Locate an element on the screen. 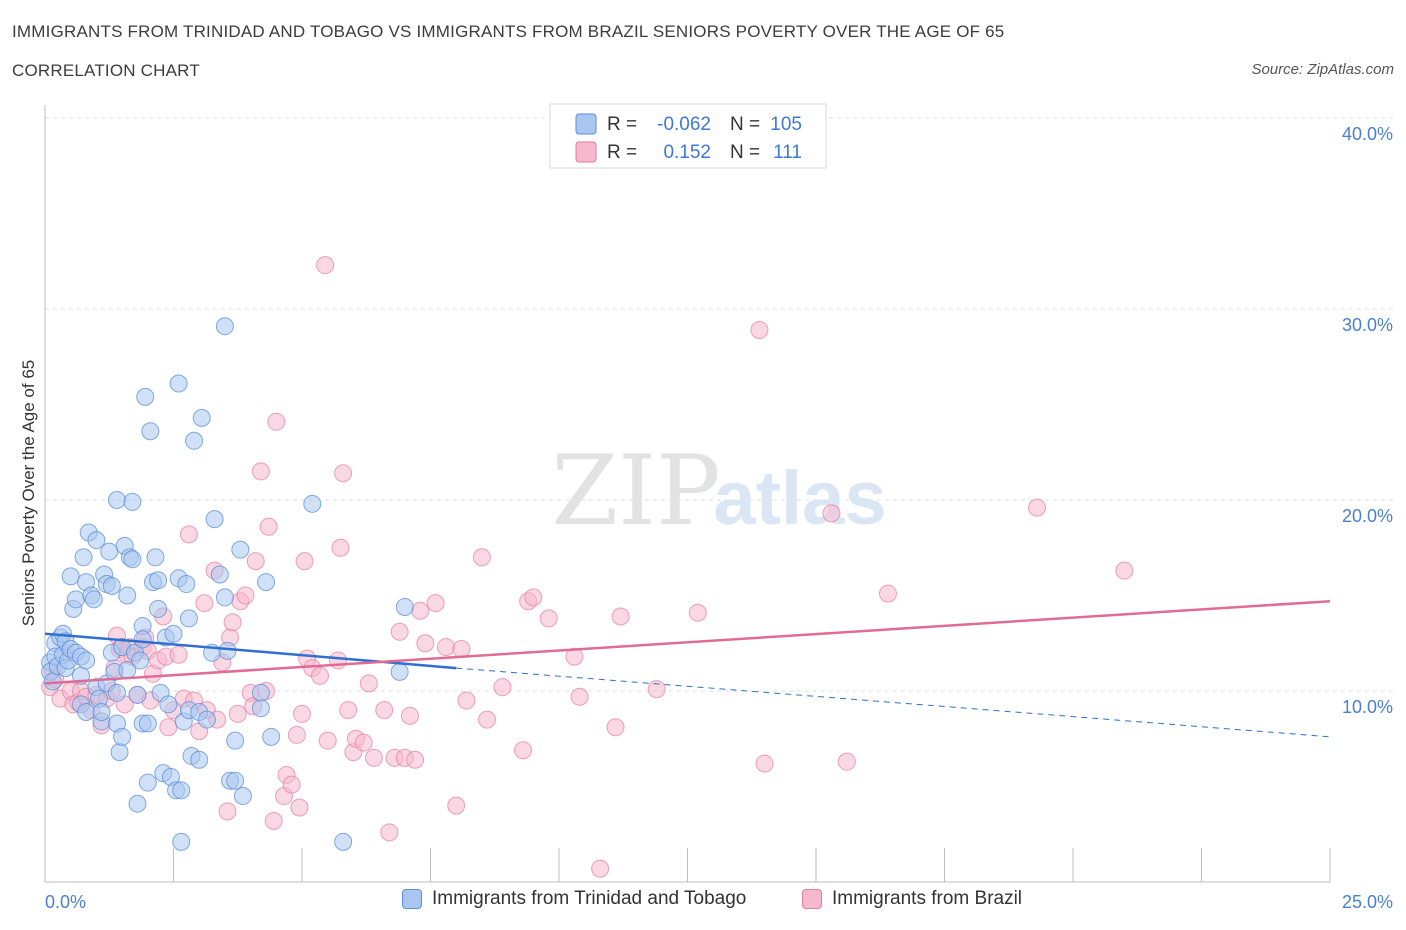 The height and width of the screenshot is (930, 1406). legend-r-label-2: R = is located at coordinates (622, 152).